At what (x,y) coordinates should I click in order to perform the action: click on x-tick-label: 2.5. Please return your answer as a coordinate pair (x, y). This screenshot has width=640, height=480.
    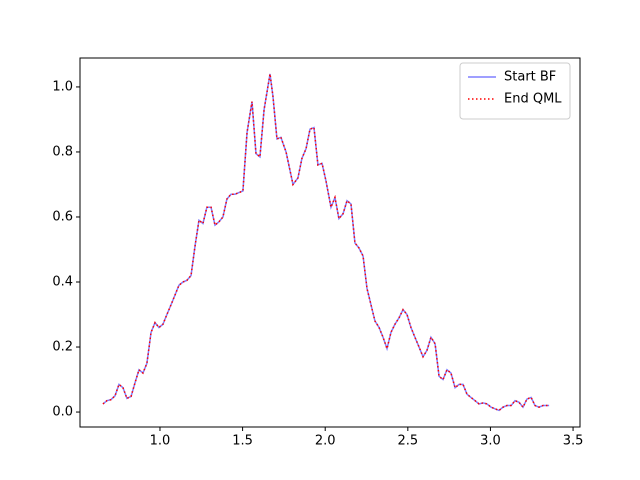
    Looking at the image, I should click on (407, 441).